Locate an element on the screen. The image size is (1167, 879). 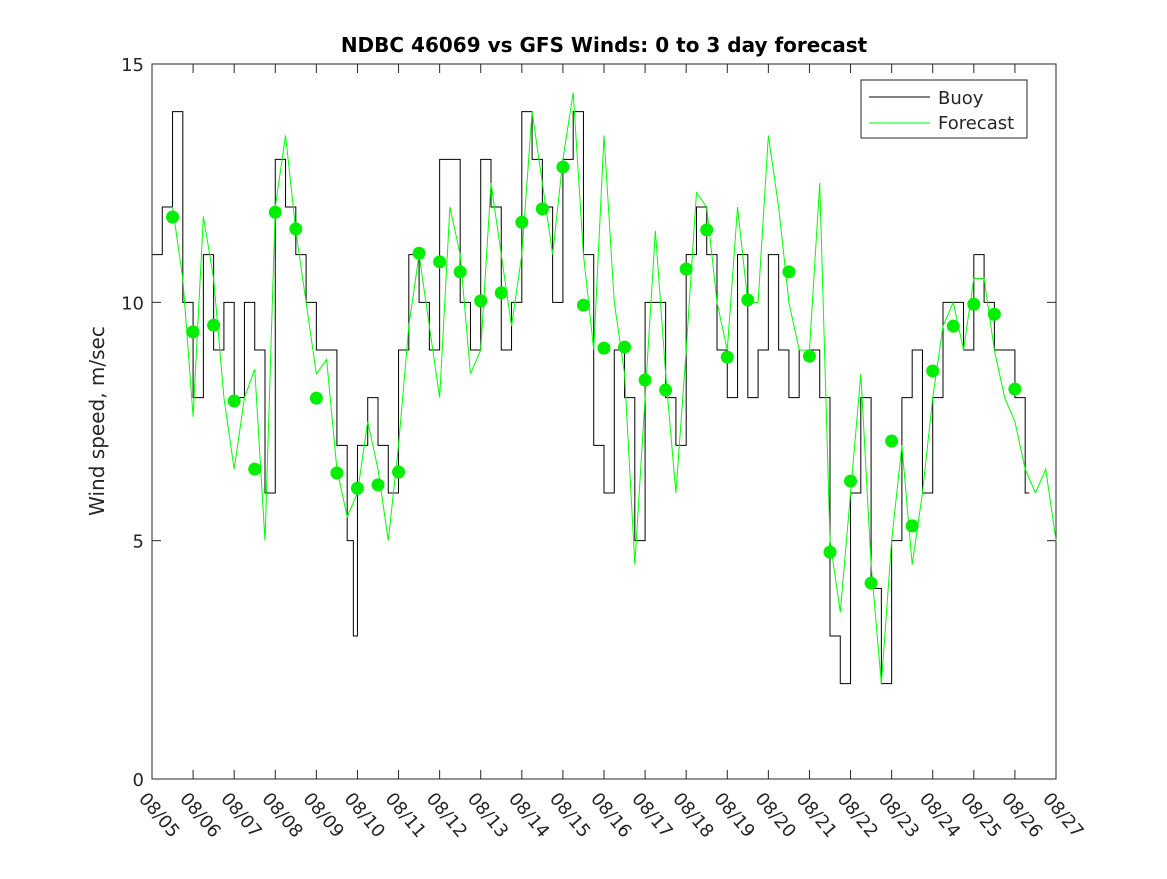
legend-forecast-label: Forecast is located at coordinates (976, 123).